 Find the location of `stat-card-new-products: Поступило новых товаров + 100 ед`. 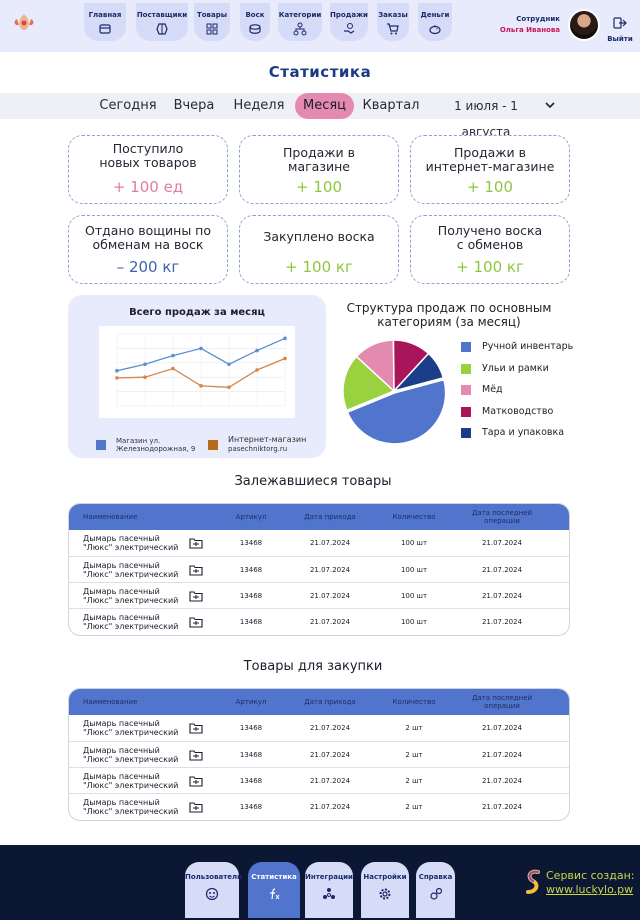

stat-card-new-products: Поступило новых товаров + 100 ед is located at coordinates (148, 169).